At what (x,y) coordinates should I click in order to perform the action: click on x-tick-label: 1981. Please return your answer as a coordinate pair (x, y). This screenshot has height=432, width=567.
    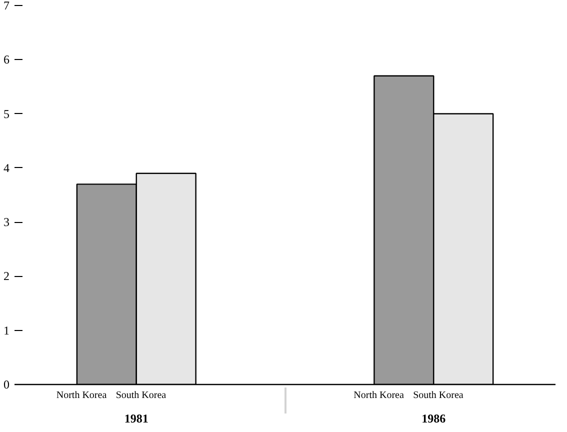
    Looking at the image, I should click on (136, 419).